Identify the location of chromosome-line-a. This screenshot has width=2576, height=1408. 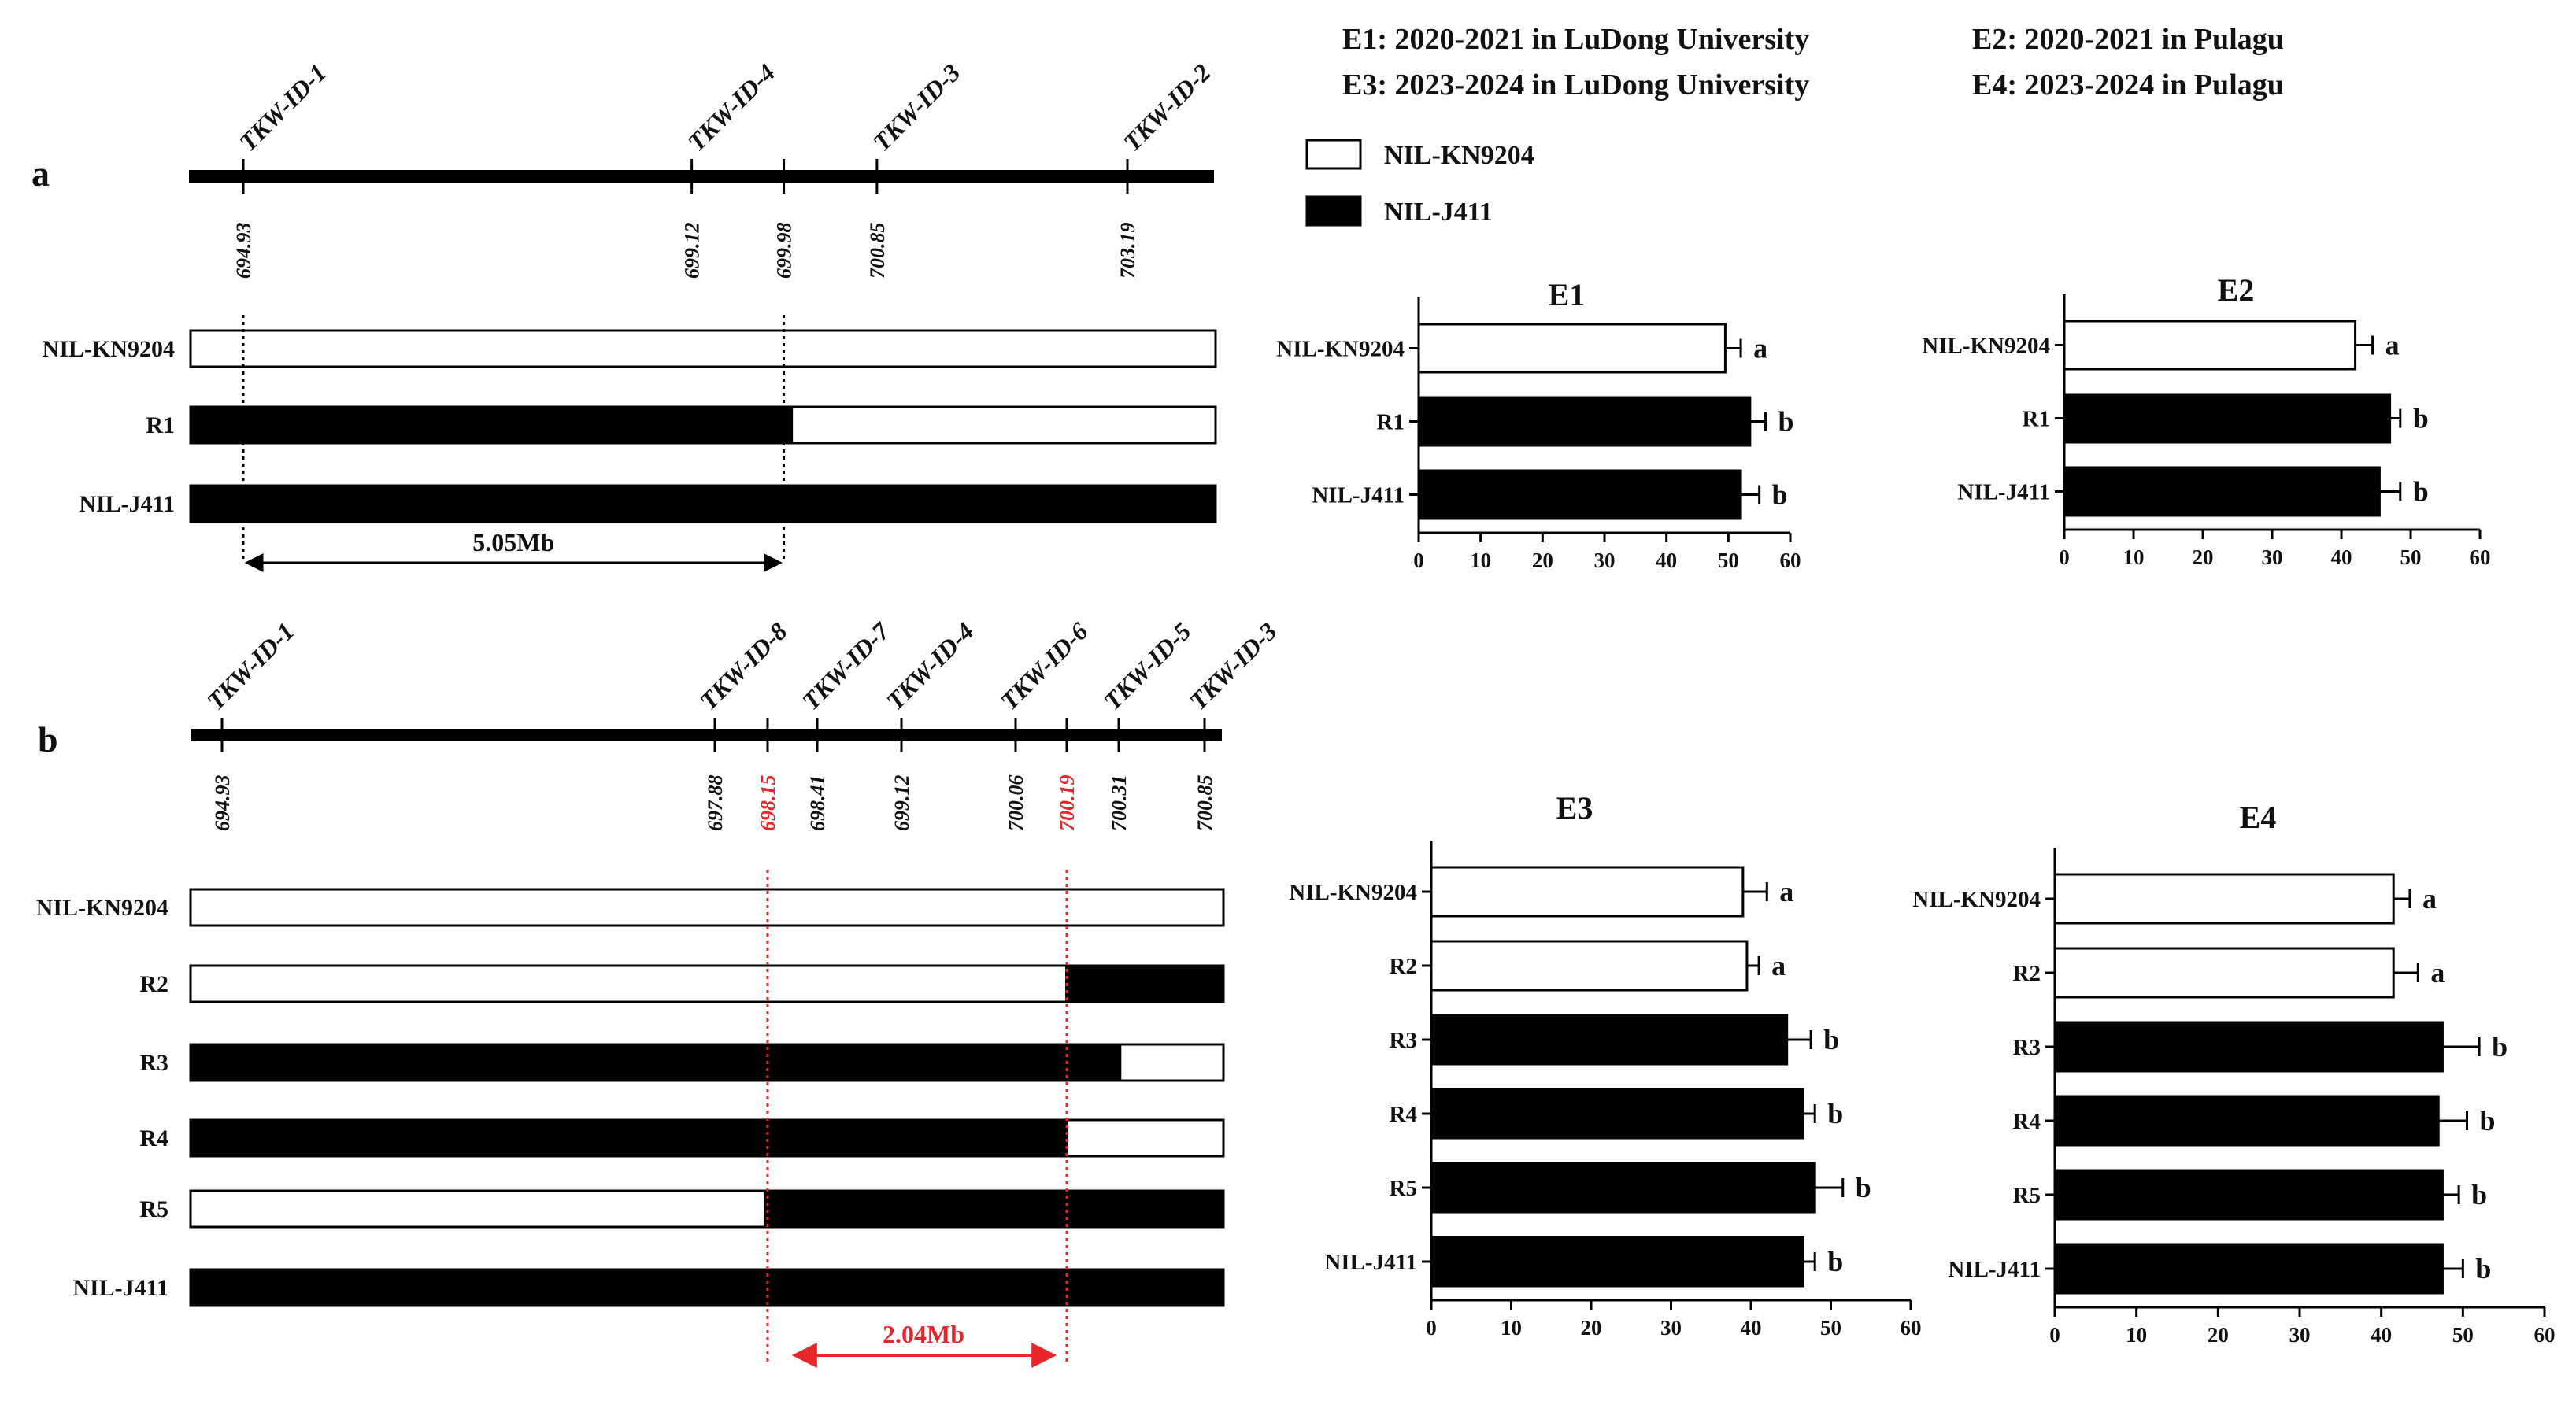
(701, 176).